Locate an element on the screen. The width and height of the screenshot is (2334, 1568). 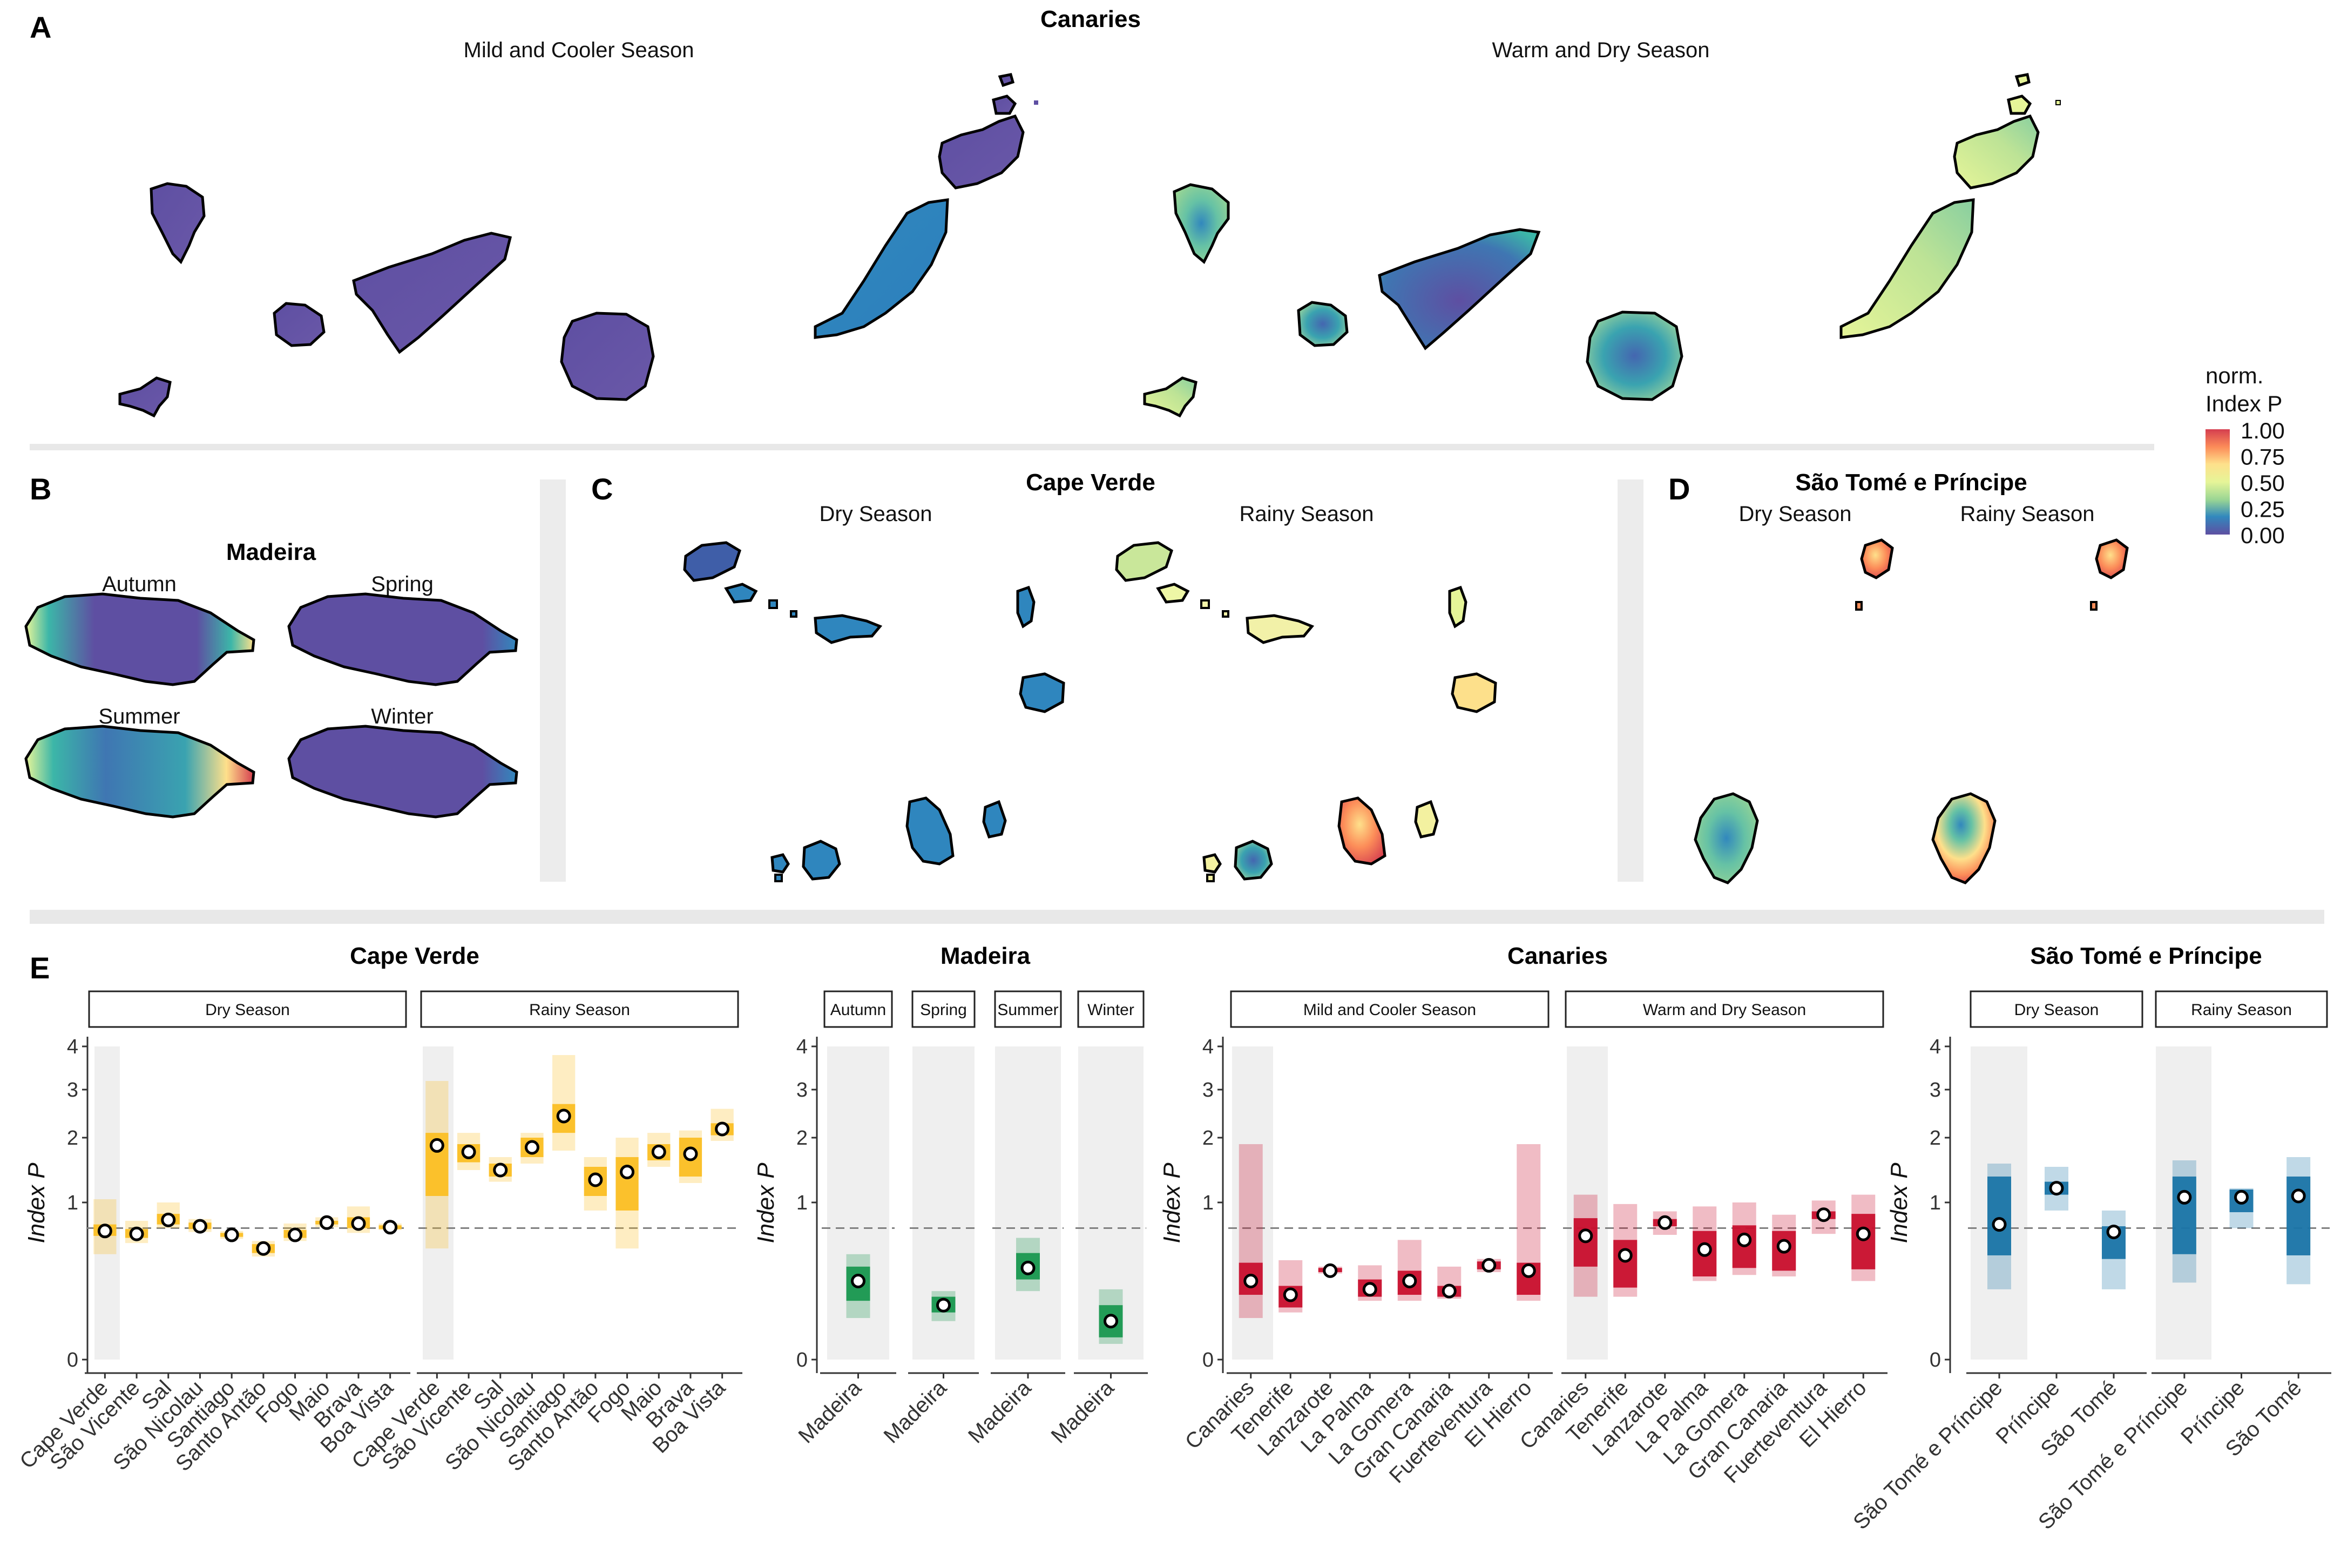
panel-b: B Madeira Autumn Spring Summer Winter is located at coordinates (271, 645).